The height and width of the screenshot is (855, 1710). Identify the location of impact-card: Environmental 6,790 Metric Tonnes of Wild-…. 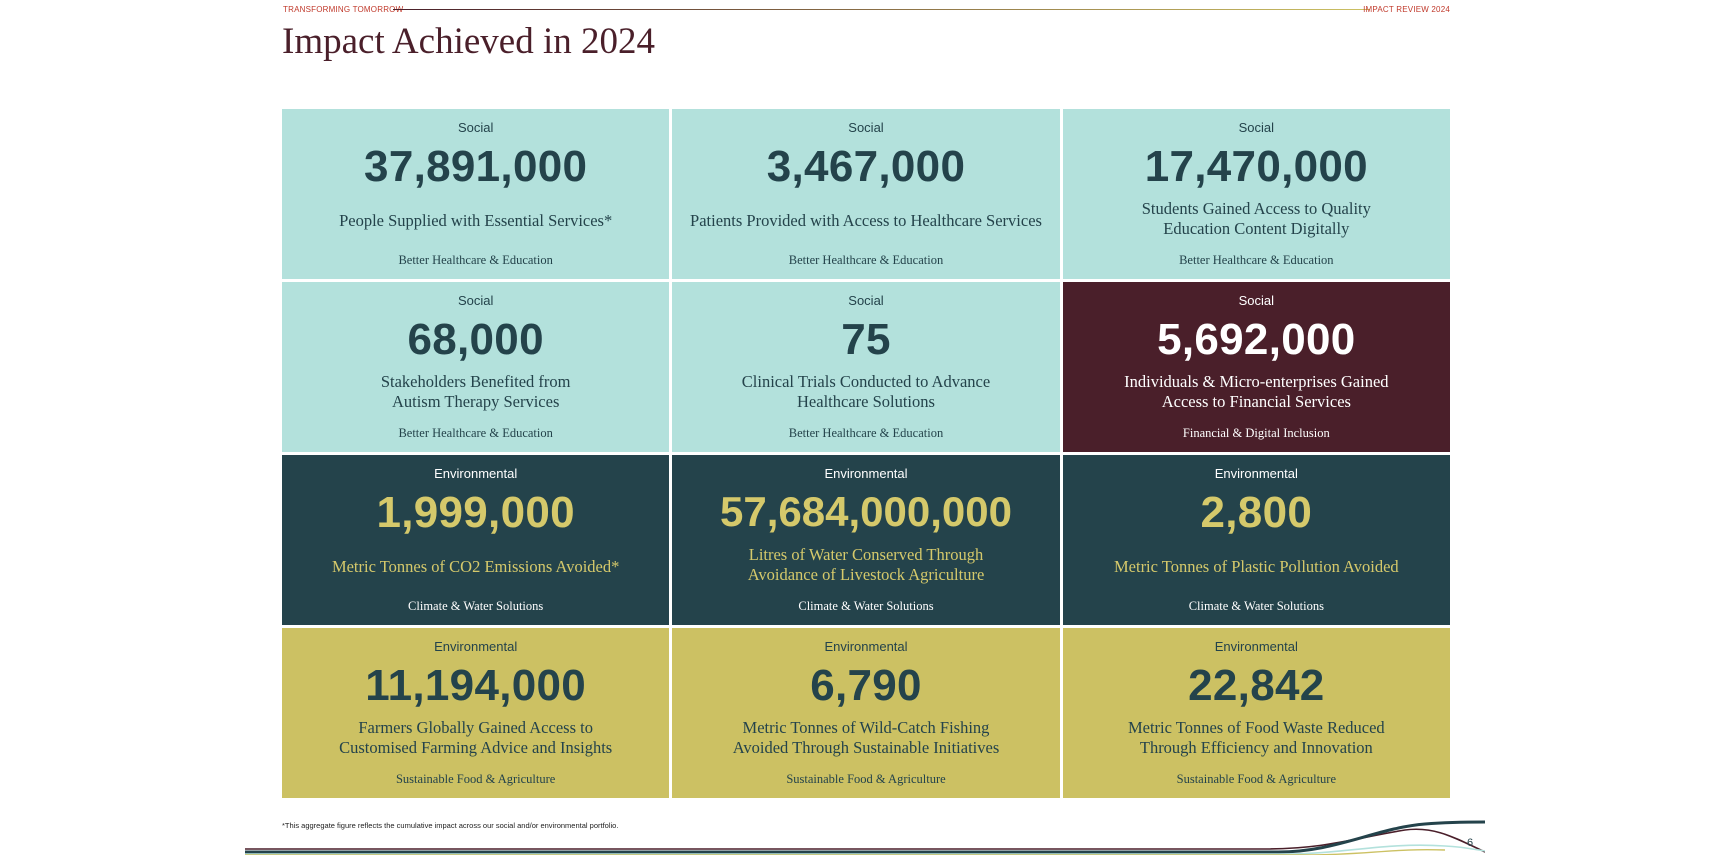
(866, 713).